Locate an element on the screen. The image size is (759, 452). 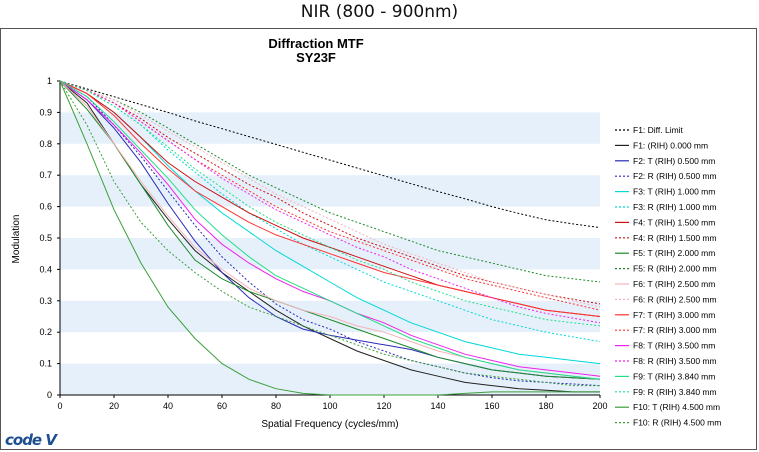
y-tick-label: 0.2 is located at coordinates (45, 332).